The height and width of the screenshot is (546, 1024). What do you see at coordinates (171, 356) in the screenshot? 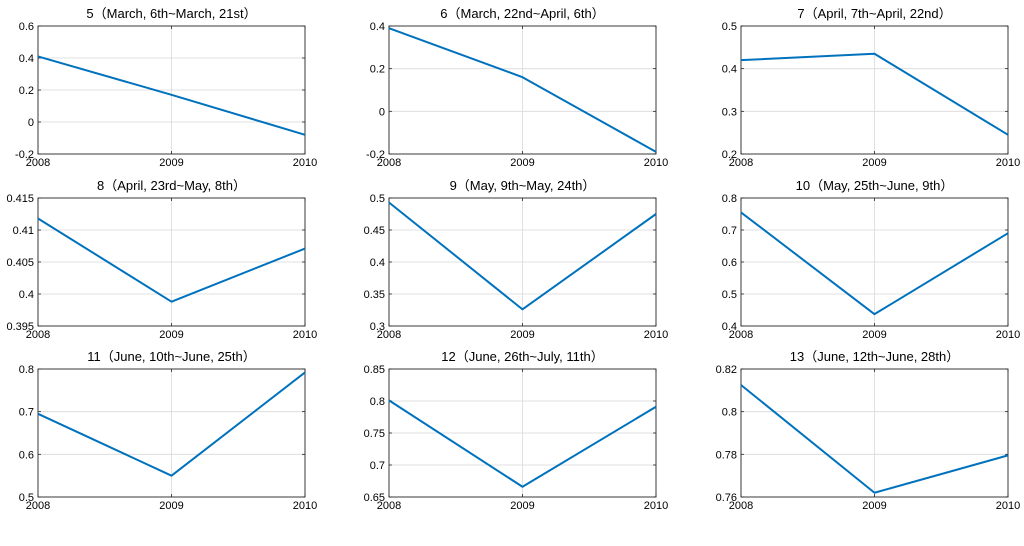
I see `subplot-title: 11（June, 10th~June, 25th）` at bounding box center [171, 356].